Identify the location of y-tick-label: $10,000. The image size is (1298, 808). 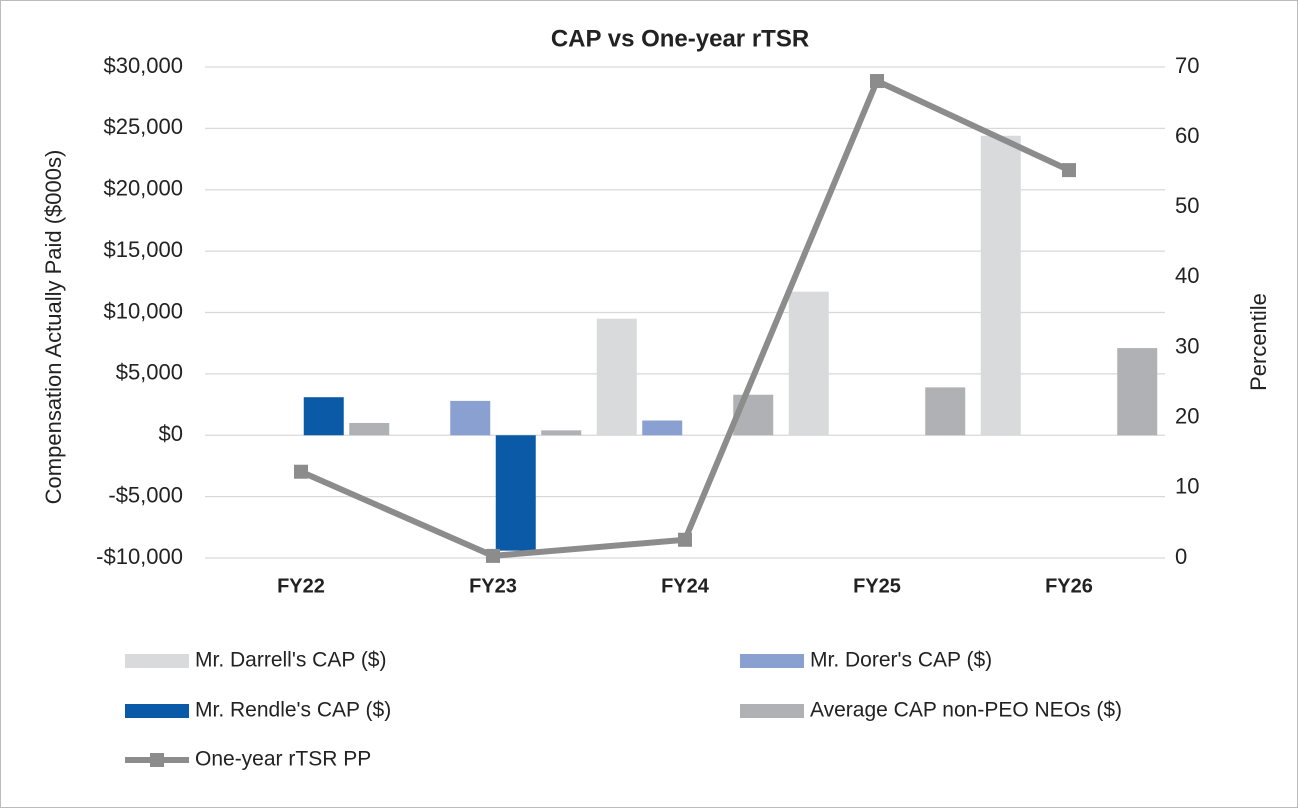
(143, 310).